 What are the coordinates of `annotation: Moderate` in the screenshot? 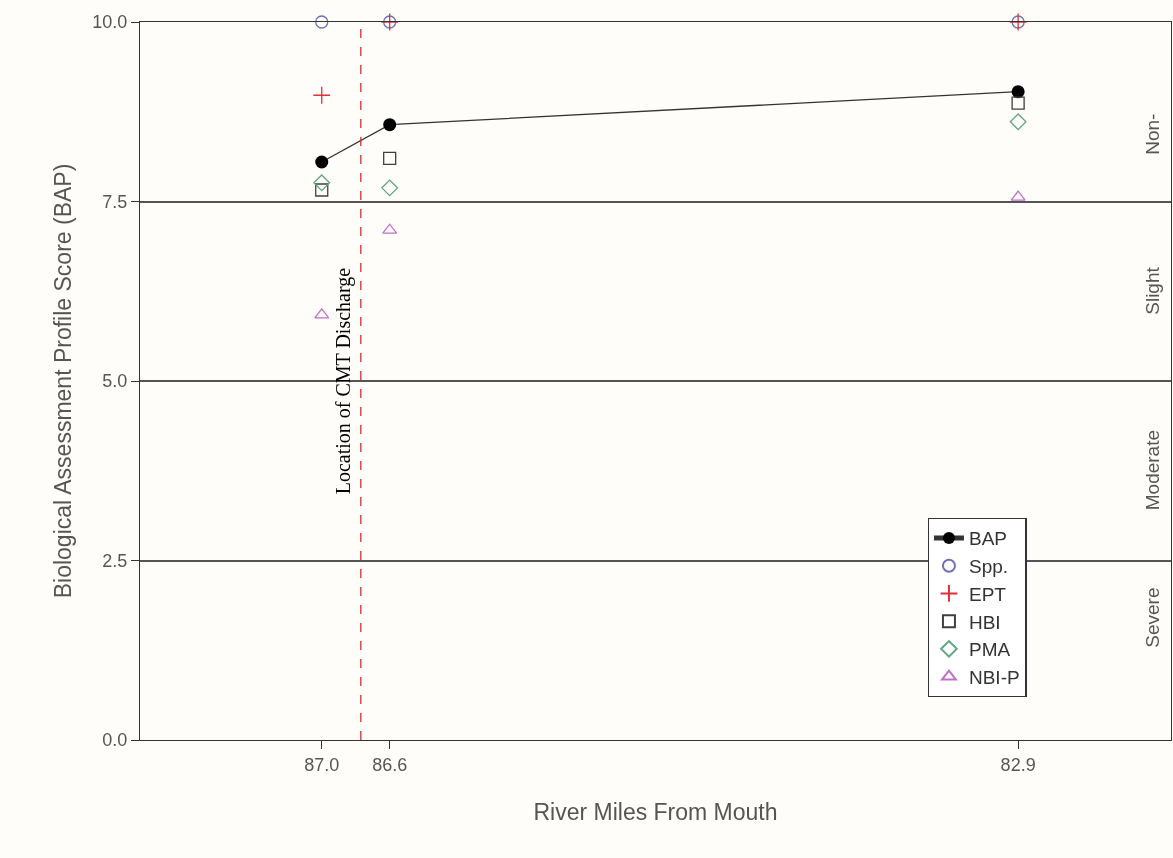 It's located at (1152, 470).